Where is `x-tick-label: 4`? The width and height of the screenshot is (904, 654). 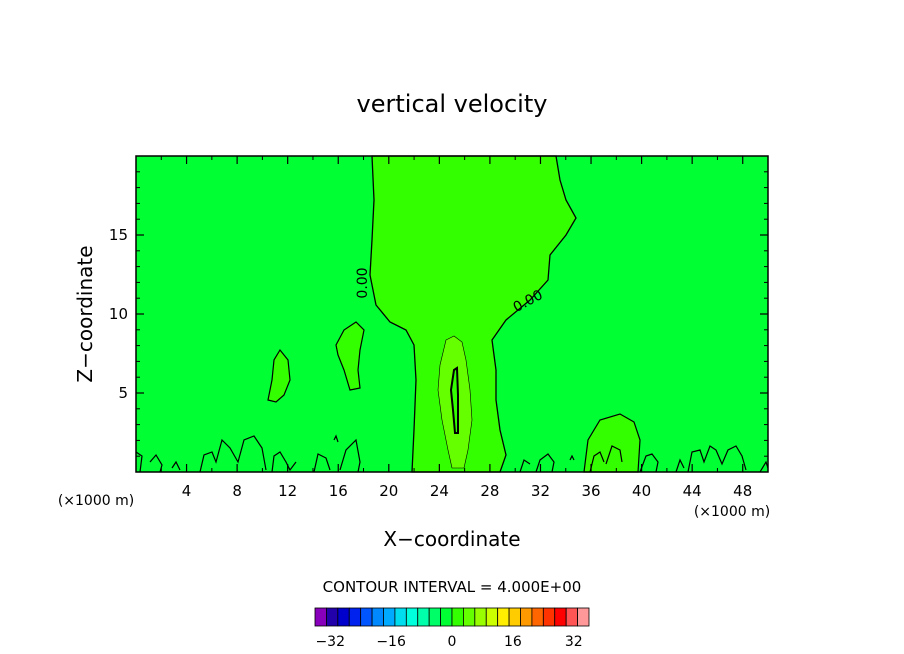
x-tick-label: 4 is located at coordinates (187, 491).